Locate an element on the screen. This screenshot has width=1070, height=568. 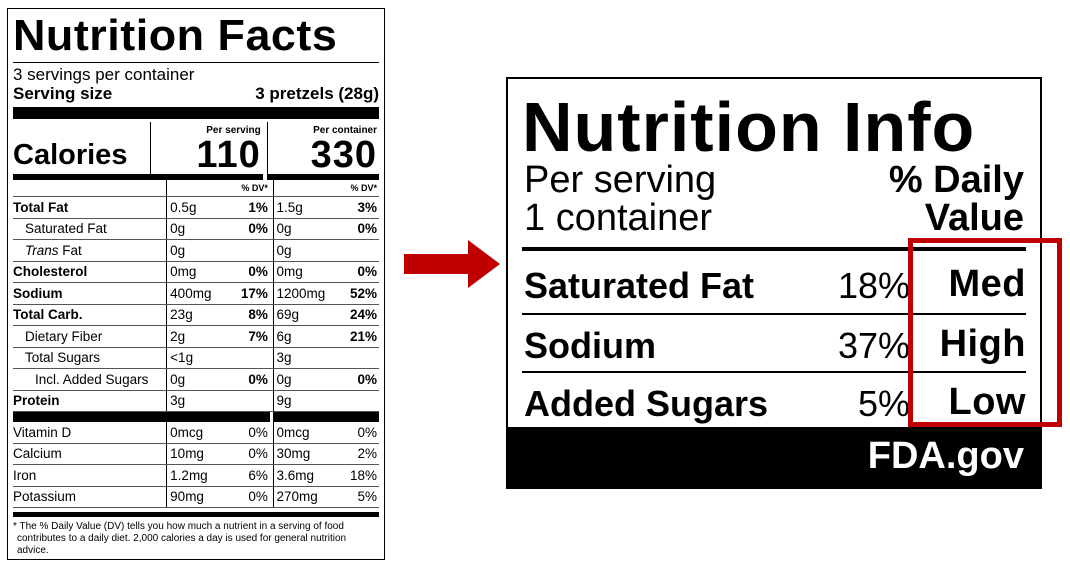
dv-per-container: 0% is located at coordinates (360, 272).